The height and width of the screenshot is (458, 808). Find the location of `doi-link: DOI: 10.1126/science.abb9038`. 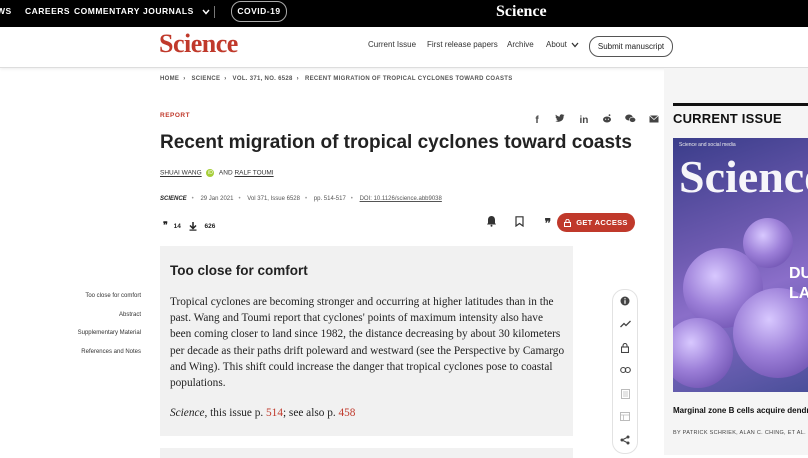

doi-link: DOI: 10.1126/science.abb9038 is located at coordinates (400, 199).